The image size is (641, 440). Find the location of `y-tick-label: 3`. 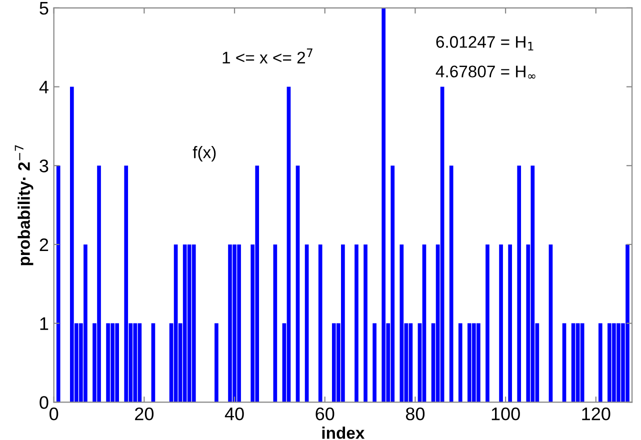

y-tick-label: 3 is located at coordinates (44, 166).